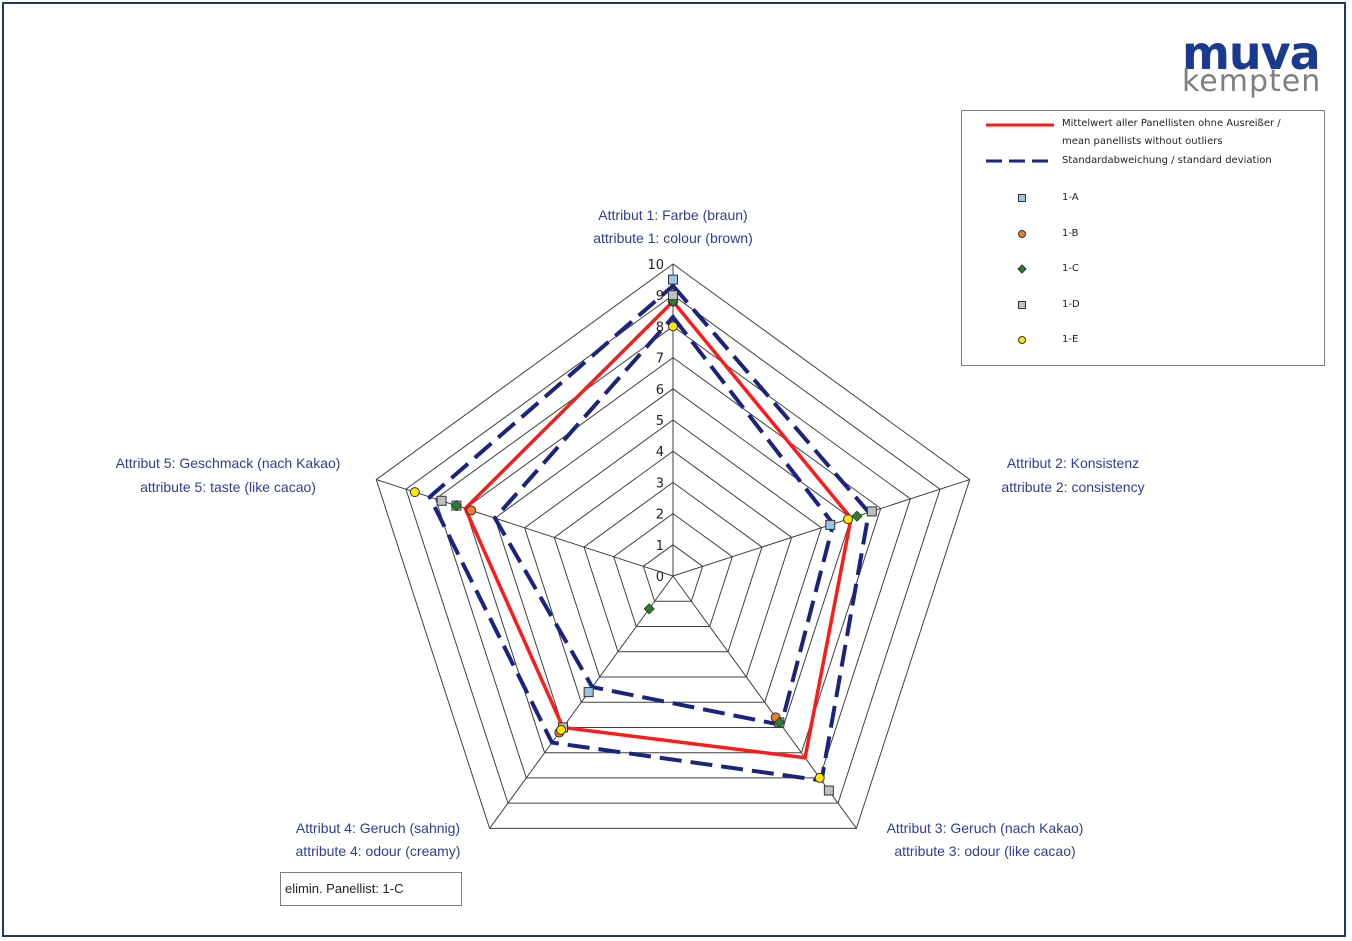 This screenshot has height=941, width=1352. I want to click on tick-label-7: 7, so click(660, 359).